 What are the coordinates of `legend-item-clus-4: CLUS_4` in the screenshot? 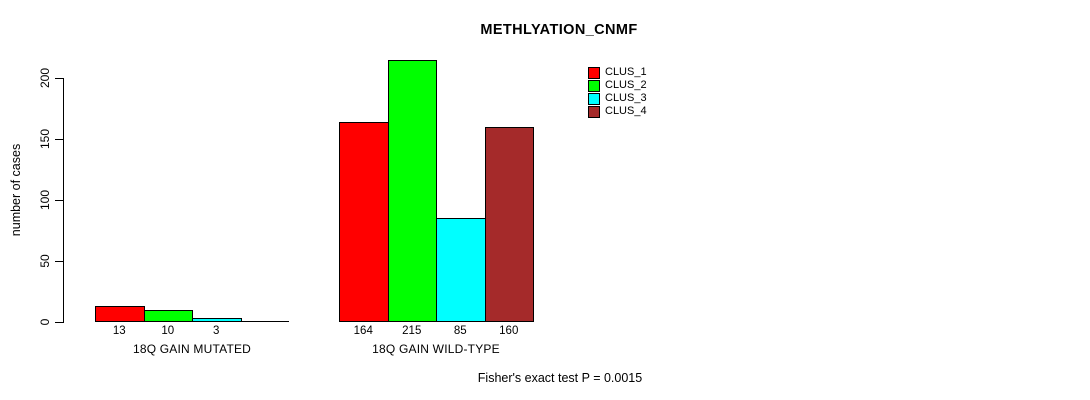 It's located at (617, 111).